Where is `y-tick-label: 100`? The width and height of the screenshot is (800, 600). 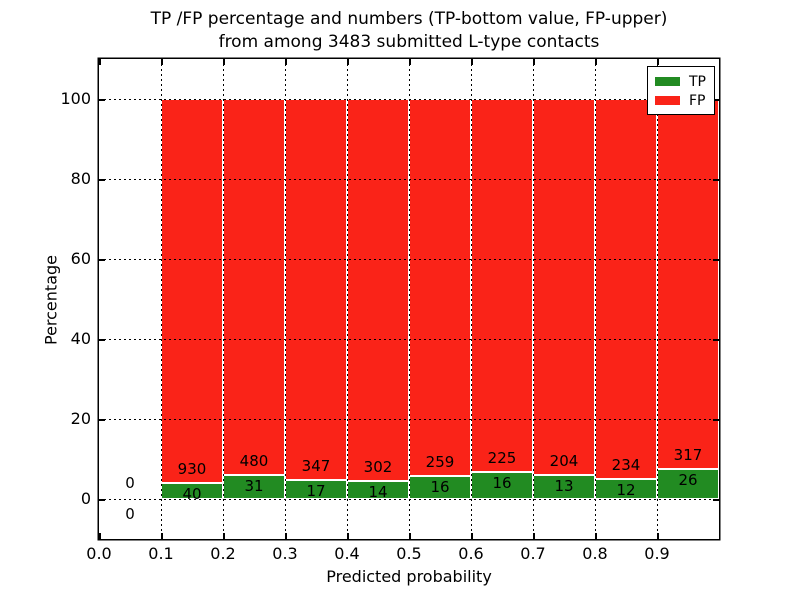 y-tick-label: 100 is located at coordinates (75, 98).